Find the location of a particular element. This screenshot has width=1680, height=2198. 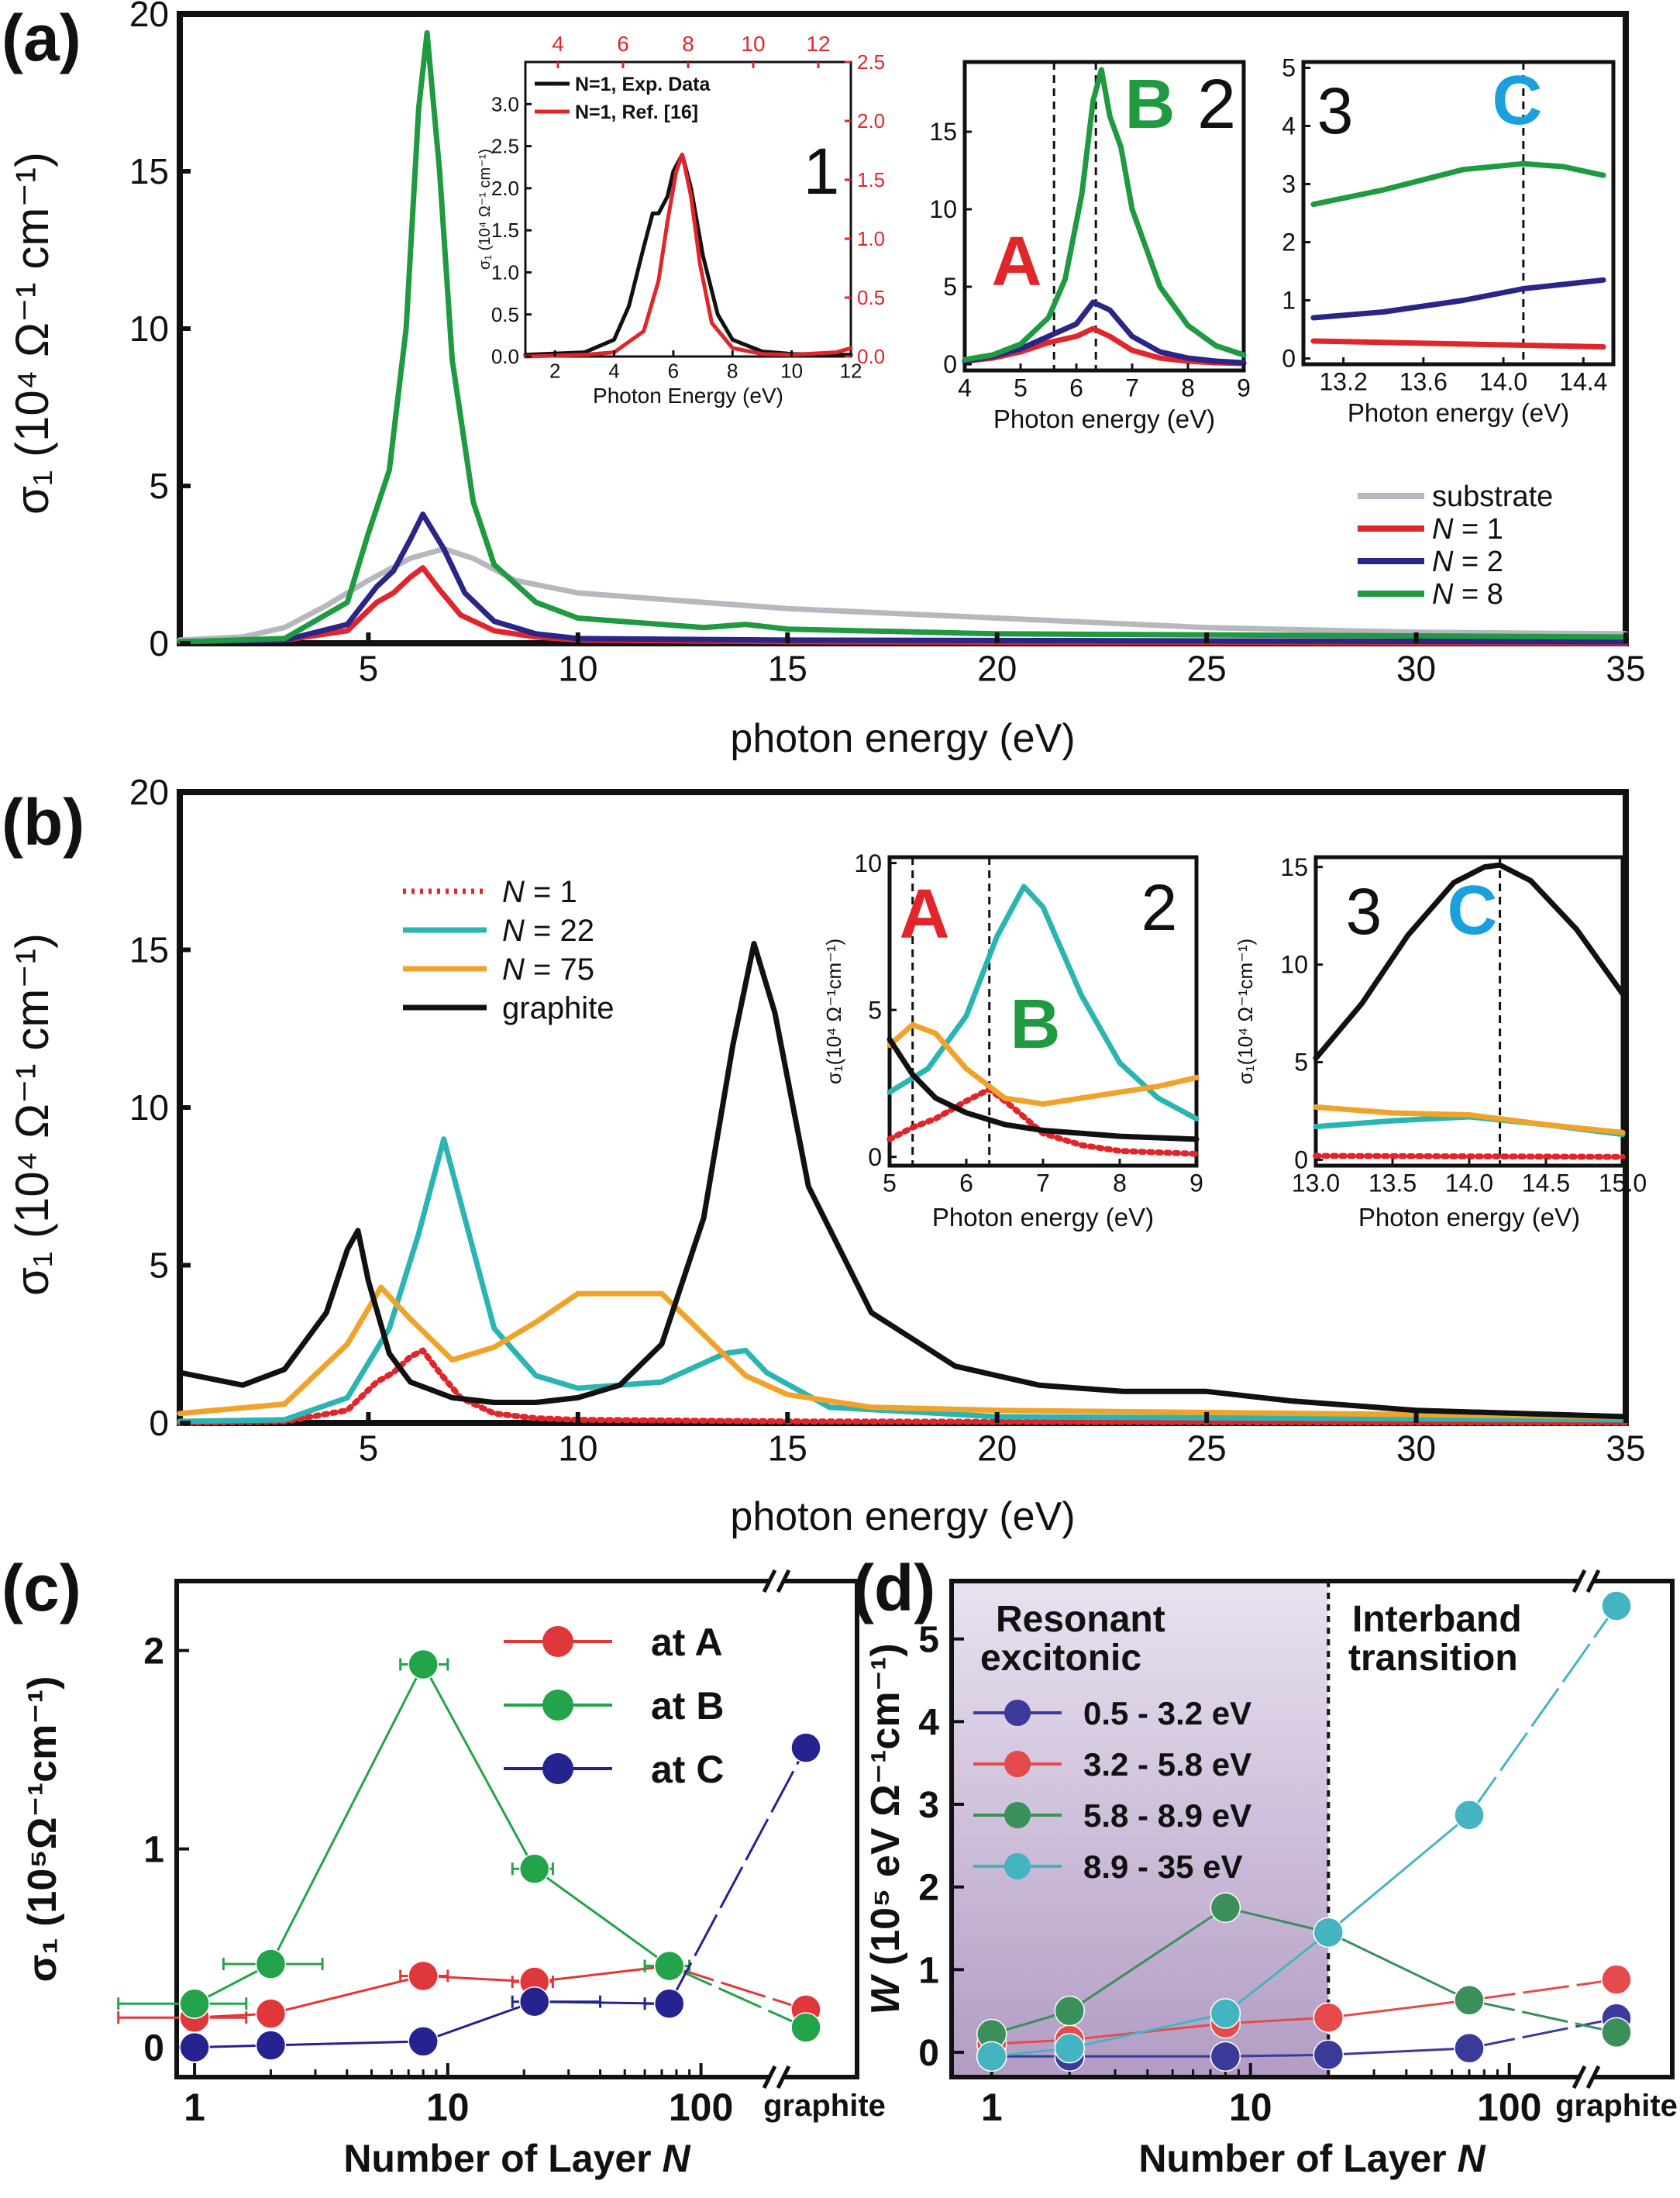

y-tick-label: 20 is located at coordinates (149, 17).